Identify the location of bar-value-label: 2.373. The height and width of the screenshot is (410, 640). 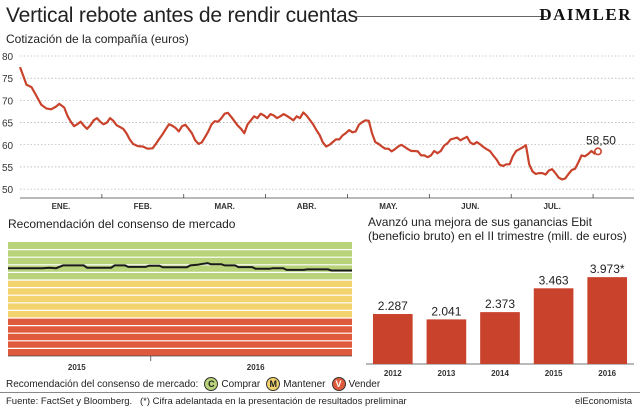
(500, 304).